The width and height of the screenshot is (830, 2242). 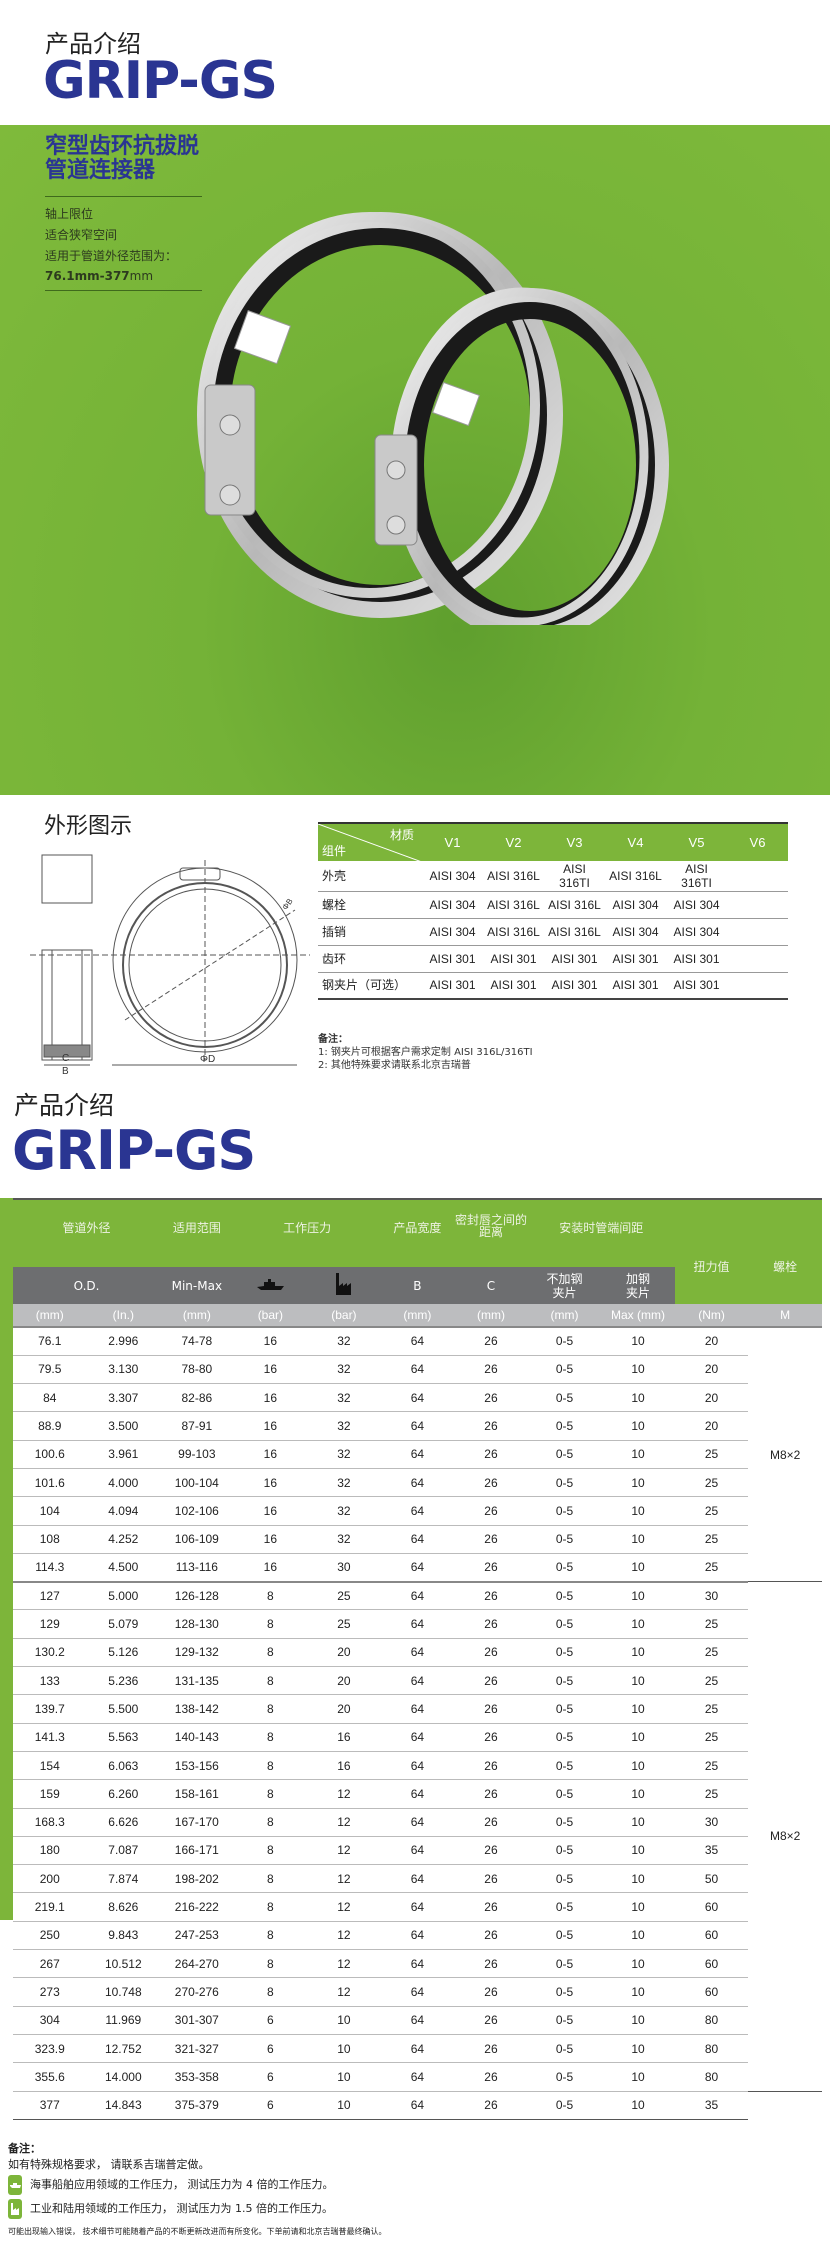 I want to click on header-range: 适用范围, so click(x=197, y=1233).